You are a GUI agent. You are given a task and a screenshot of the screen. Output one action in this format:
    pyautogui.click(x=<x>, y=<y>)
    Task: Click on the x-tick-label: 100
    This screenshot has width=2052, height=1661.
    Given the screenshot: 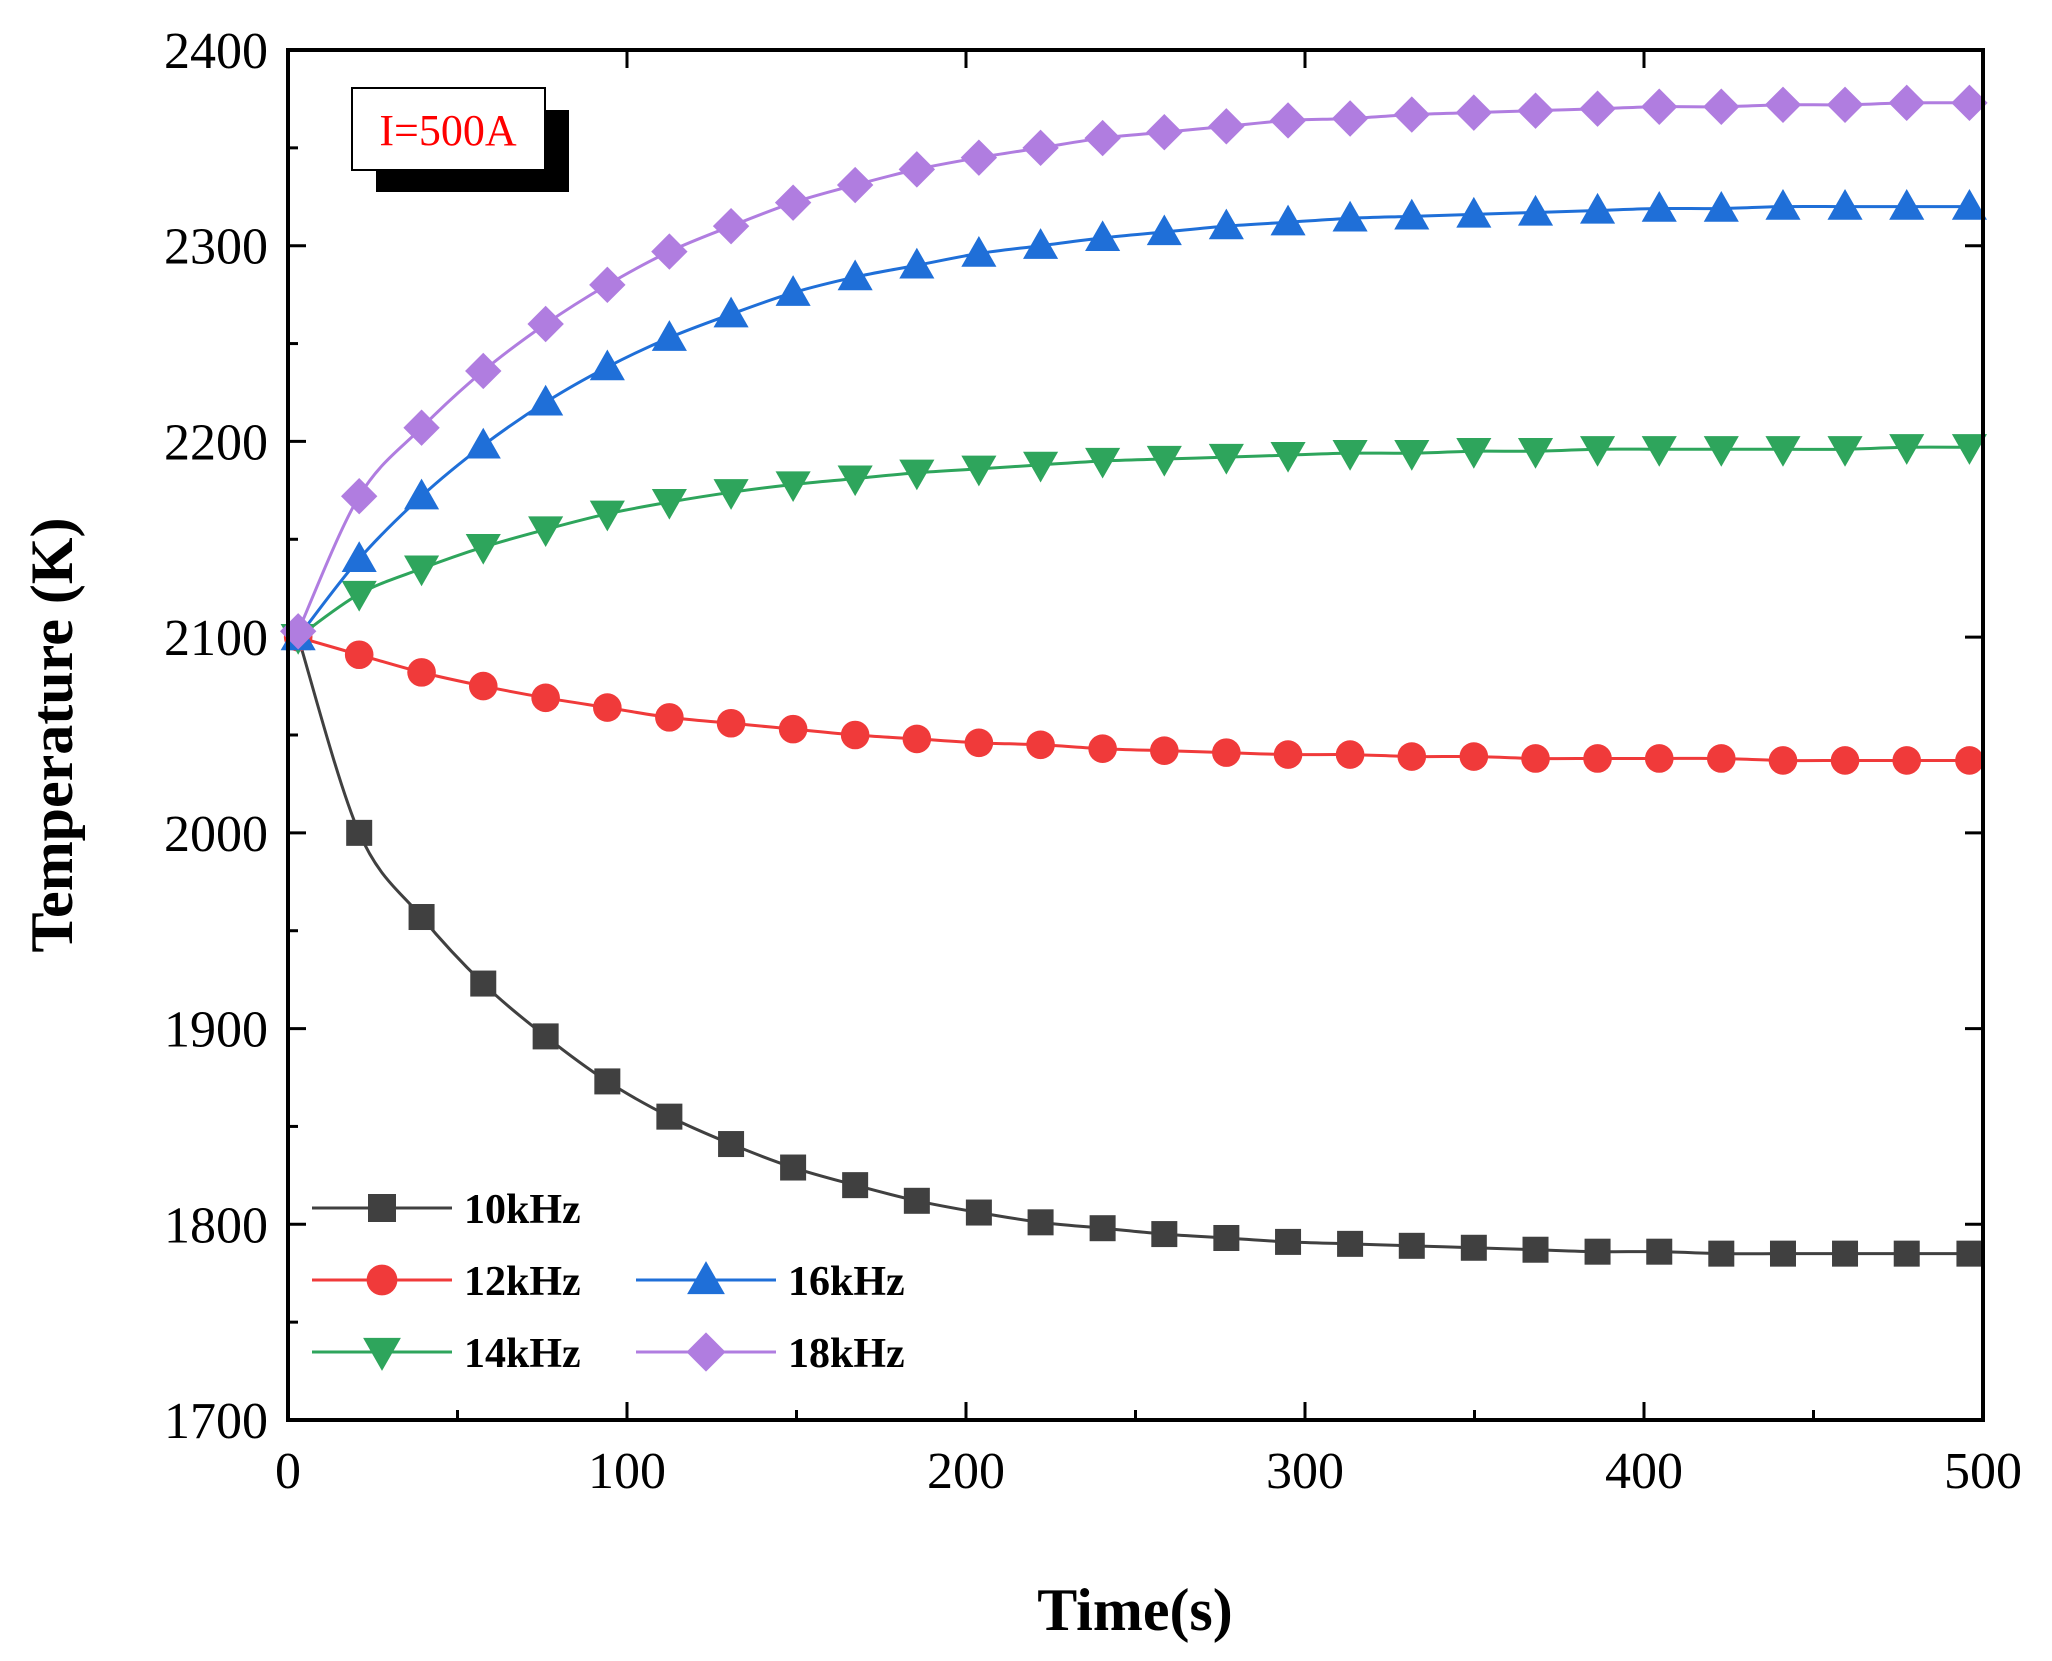 What is the action you would take?
    pyautogui.click(x=627, y=1471)
    